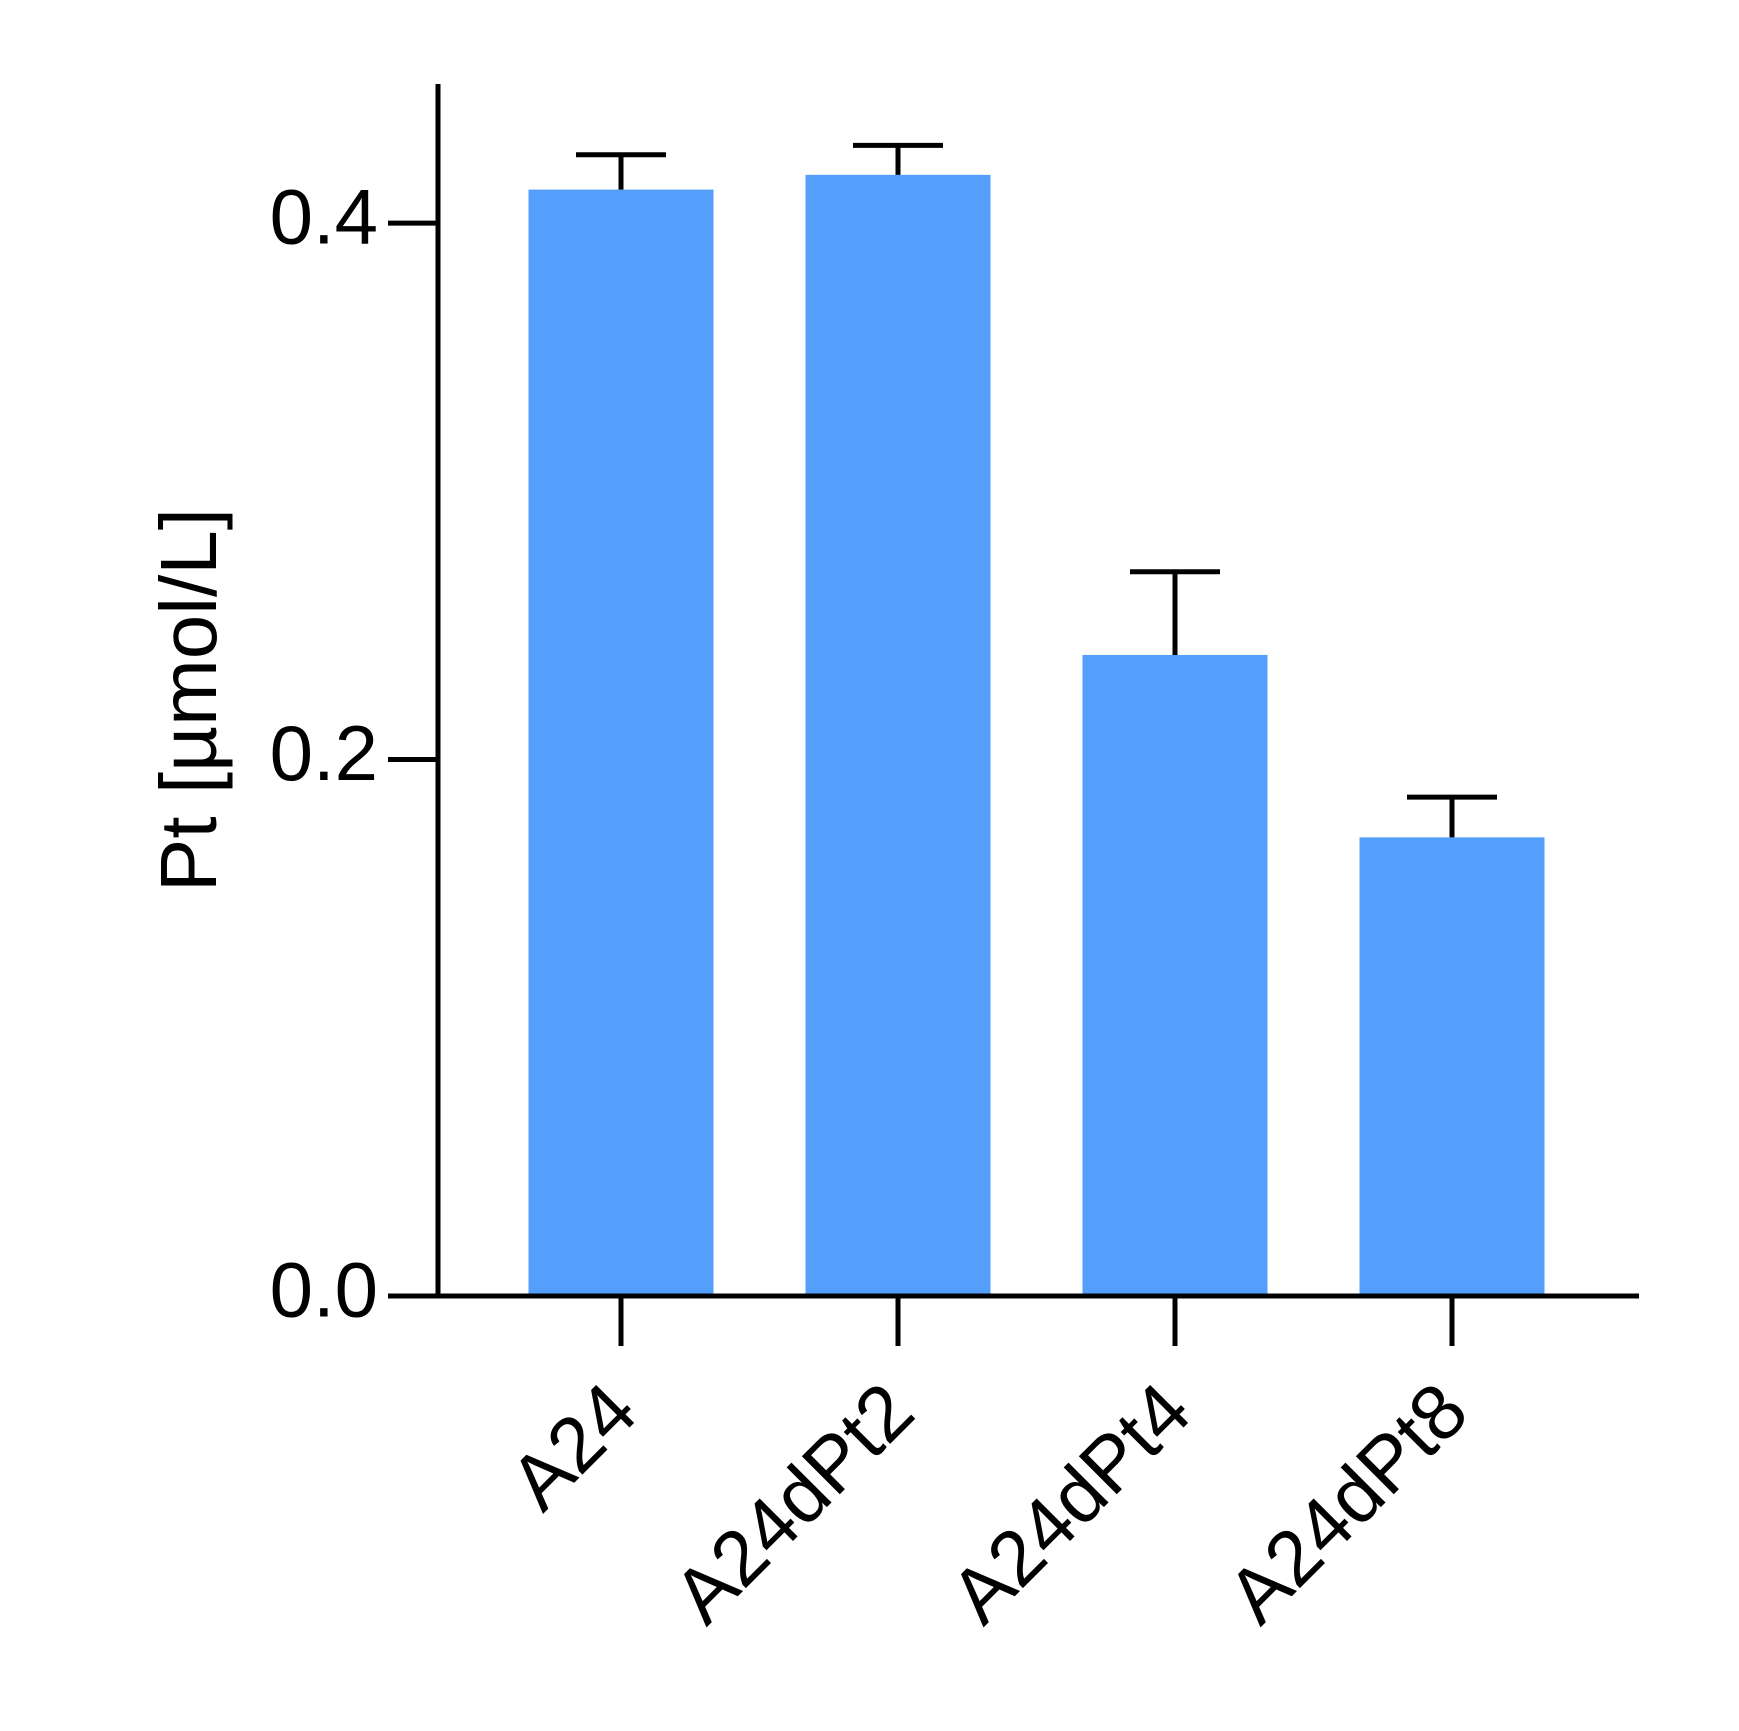 The image size is (1739, 1731). Describe the element at coordinates (324, 1290) in the screenshot. I see `y-tick-label: 0.0` at that location.